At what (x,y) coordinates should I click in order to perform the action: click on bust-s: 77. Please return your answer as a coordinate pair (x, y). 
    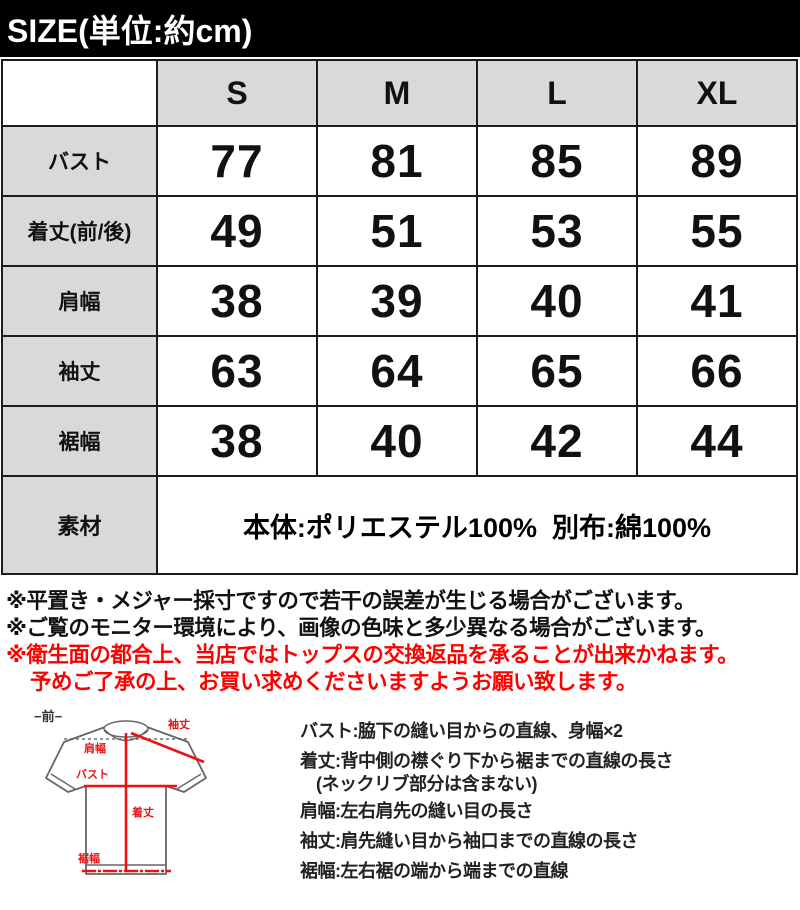
    Looking at the image, I should click on (237, 161).